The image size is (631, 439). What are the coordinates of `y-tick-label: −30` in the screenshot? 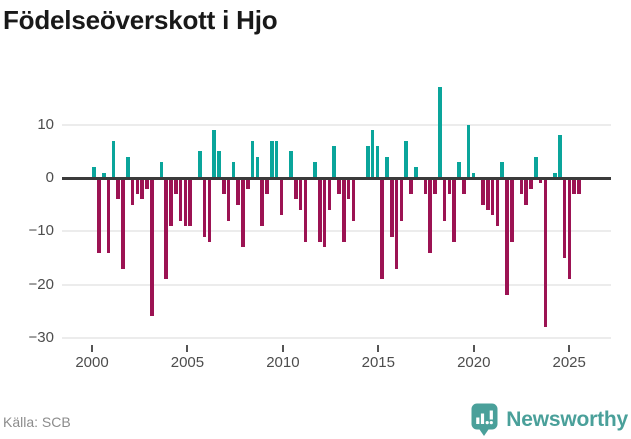 It's located at (41, 337).